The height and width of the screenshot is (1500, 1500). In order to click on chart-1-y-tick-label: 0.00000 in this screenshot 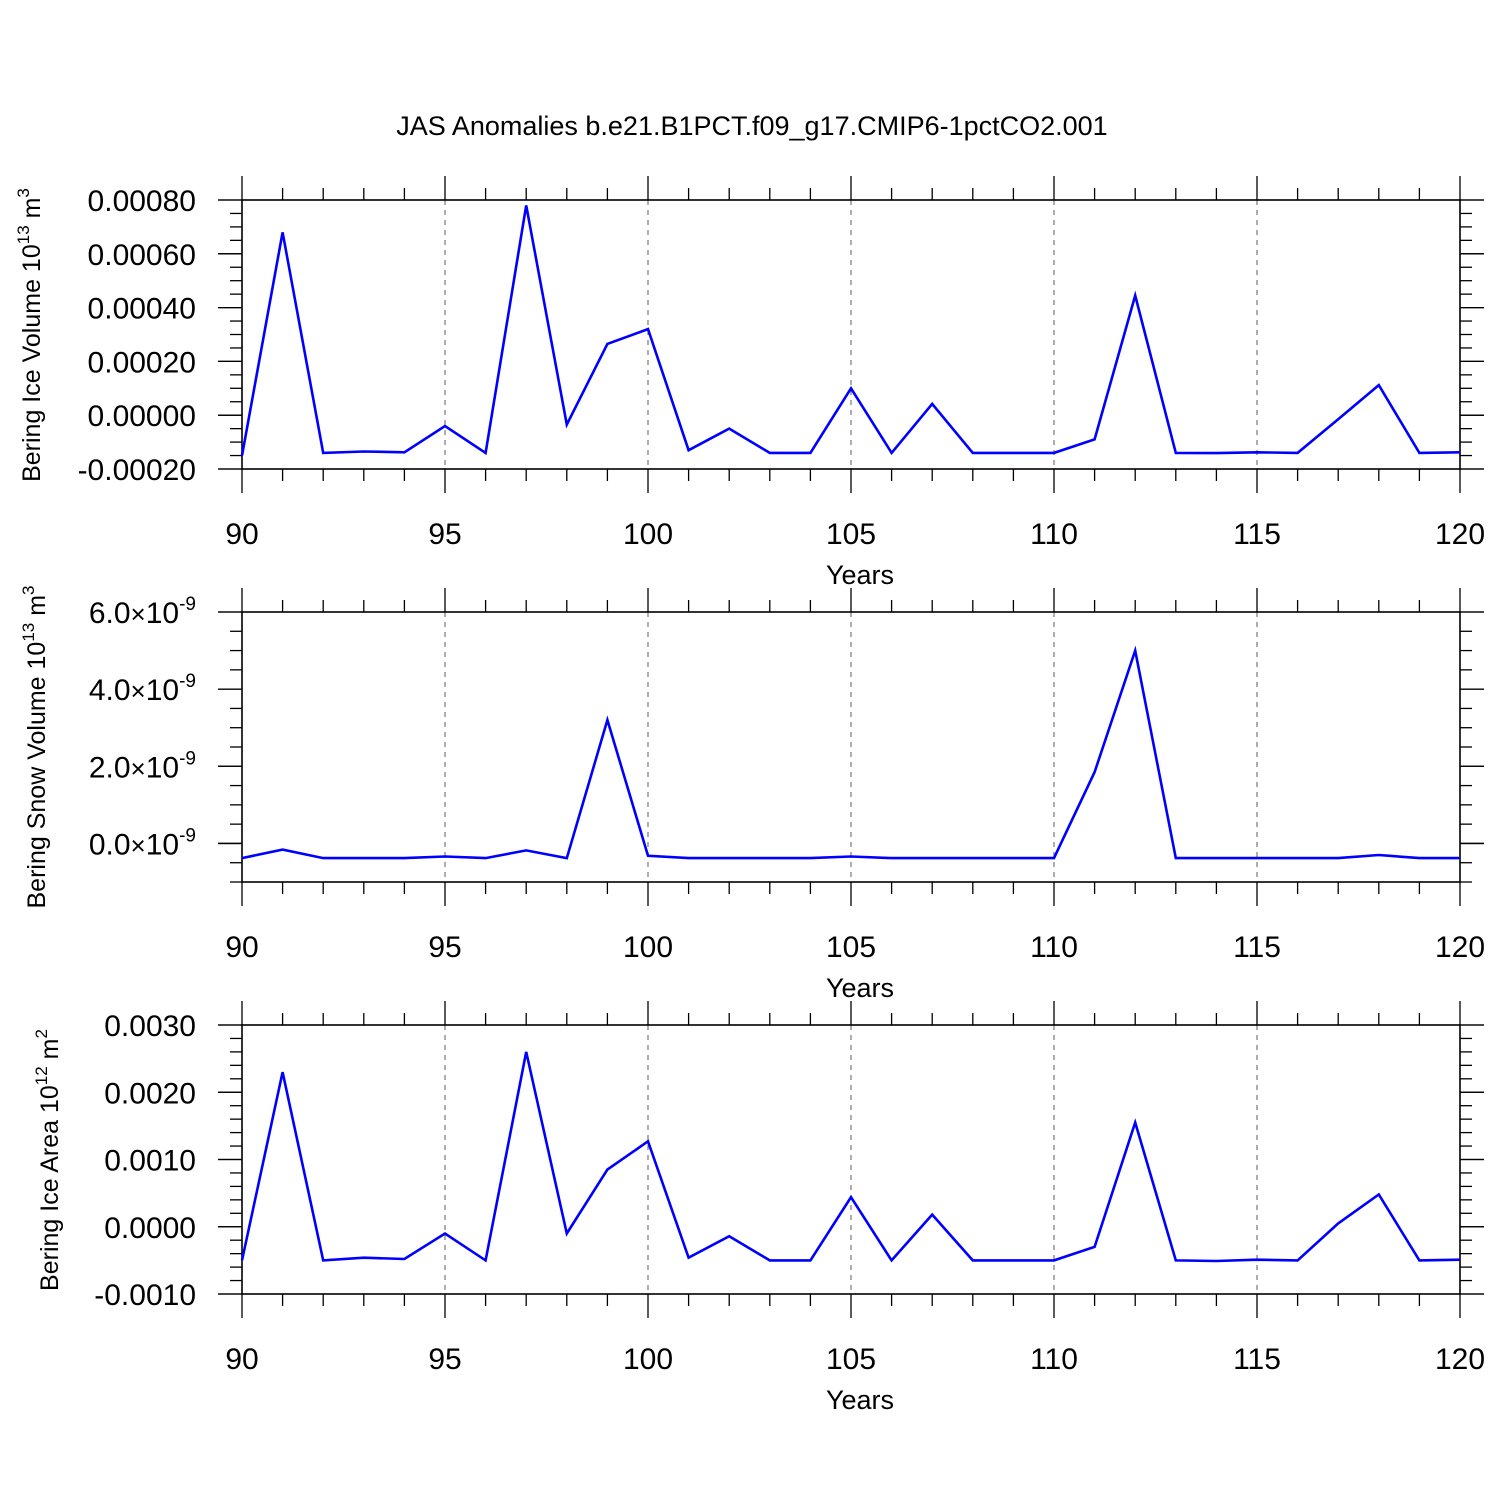, I will do `click(142, 416)`.